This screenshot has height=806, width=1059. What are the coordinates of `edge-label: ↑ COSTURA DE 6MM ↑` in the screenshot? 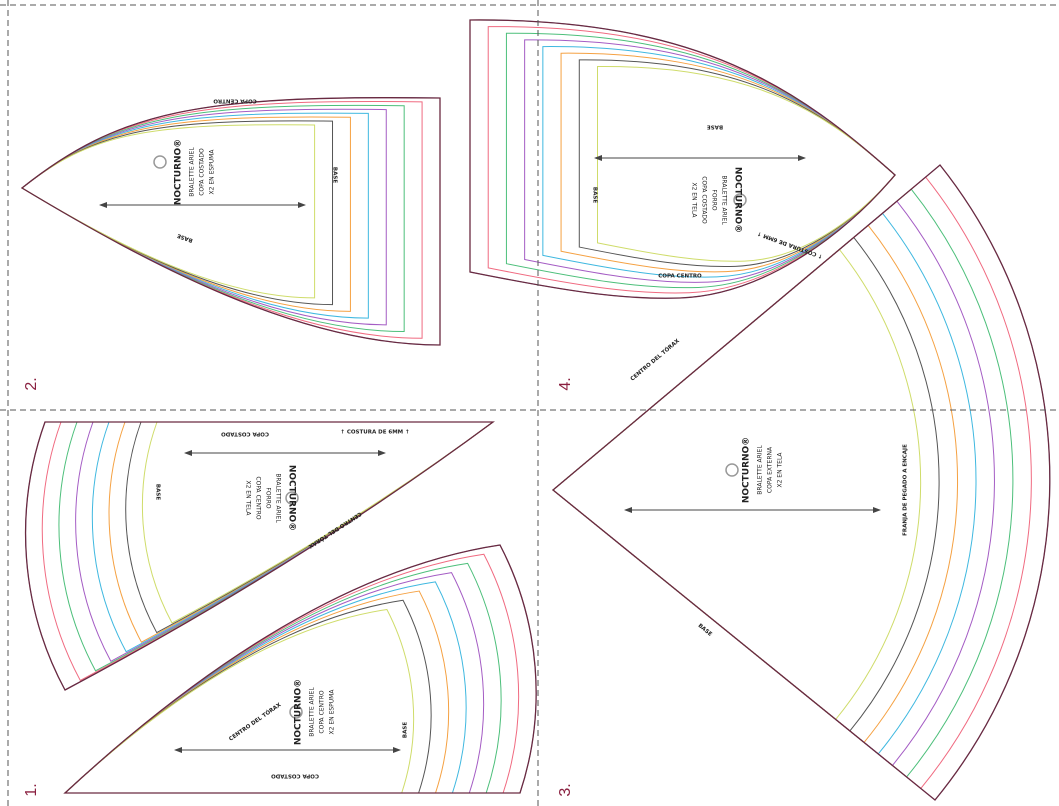 It's located at (374, 432).